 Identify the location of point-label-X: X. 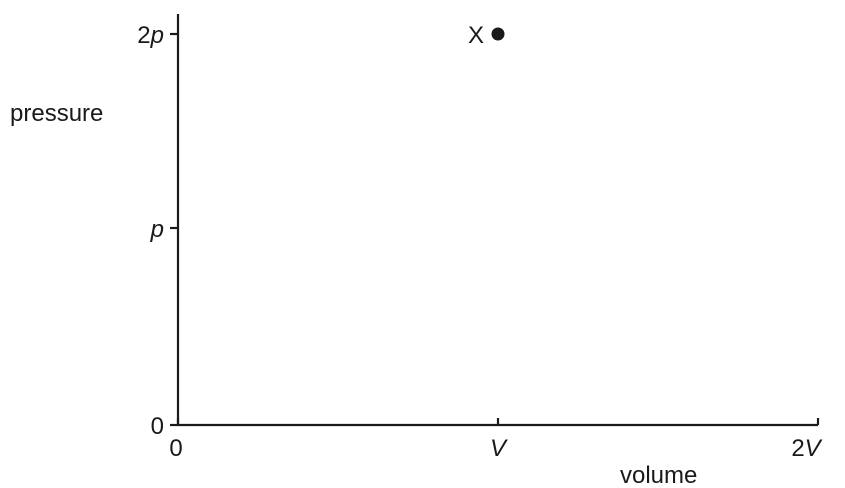
(476, 35).